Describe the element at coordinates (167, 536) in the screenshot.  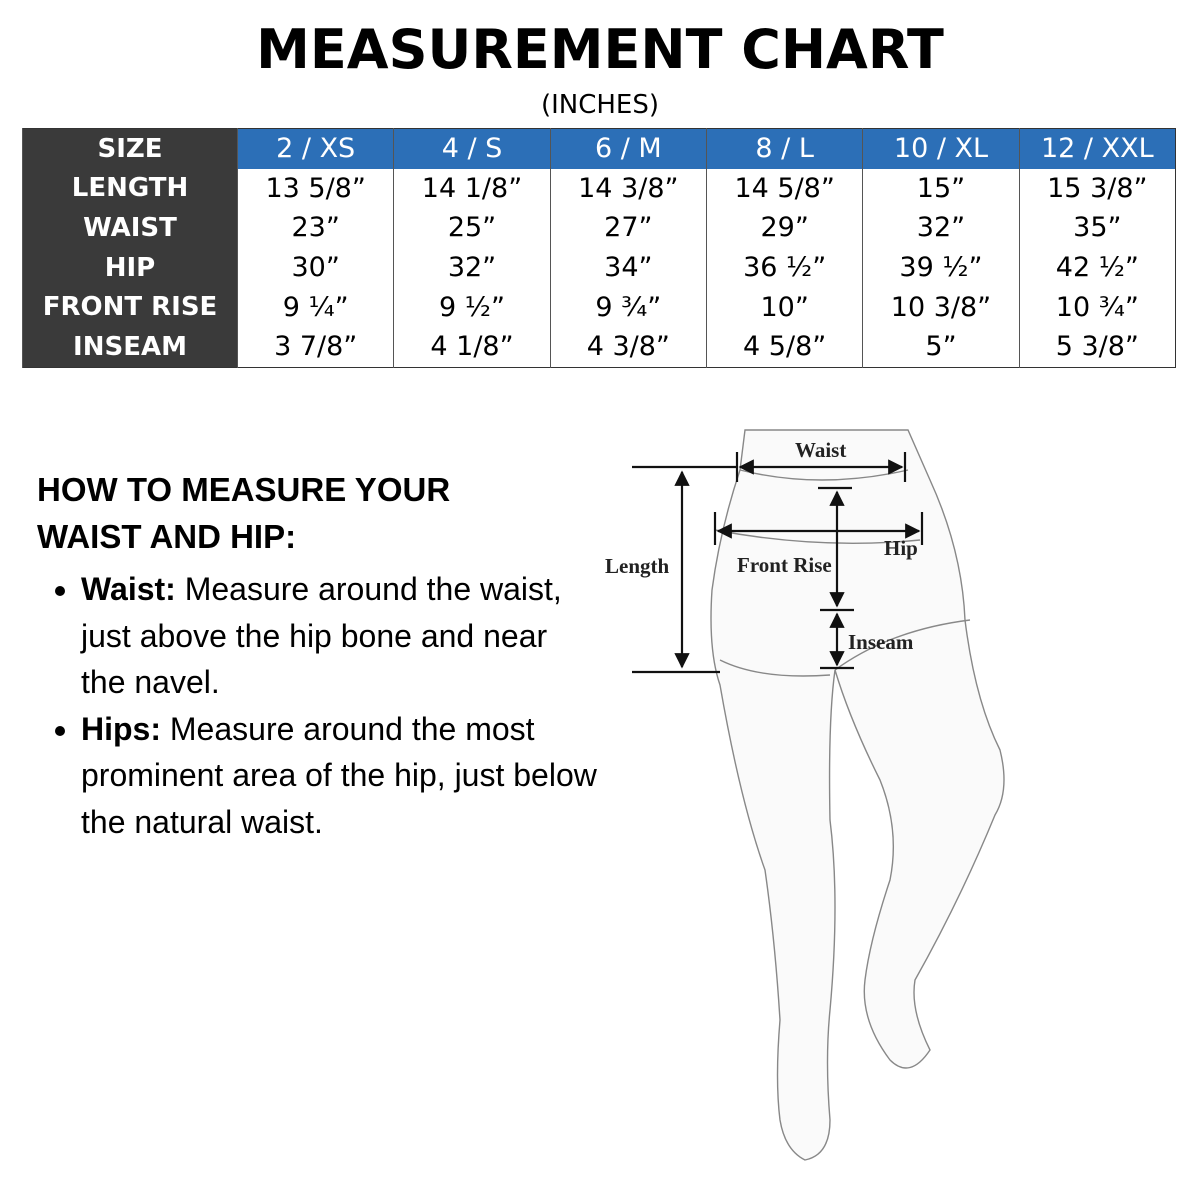
I see `howto-heading-line2: WAIST AND HIP:` at that location.